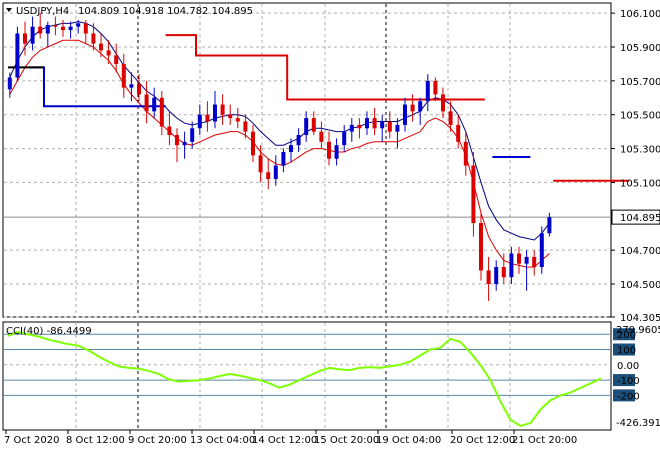  What do you see at coordinates (284, 440) in the screenshot?
I see `time-tick-label: 14 Oct 12:00` at bounding box center [284, 440].